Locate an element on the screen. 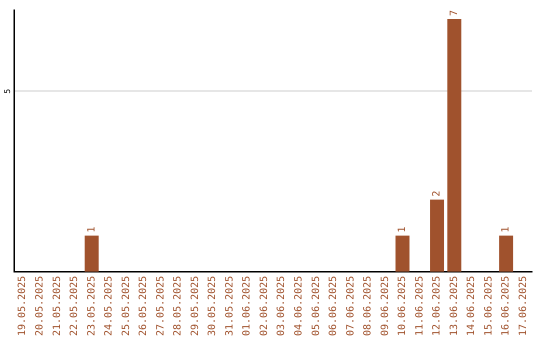 The width and height of the screenshot is (540, 340). x-tick-label: 05.06.2025 is located at coordinates (316, 306).